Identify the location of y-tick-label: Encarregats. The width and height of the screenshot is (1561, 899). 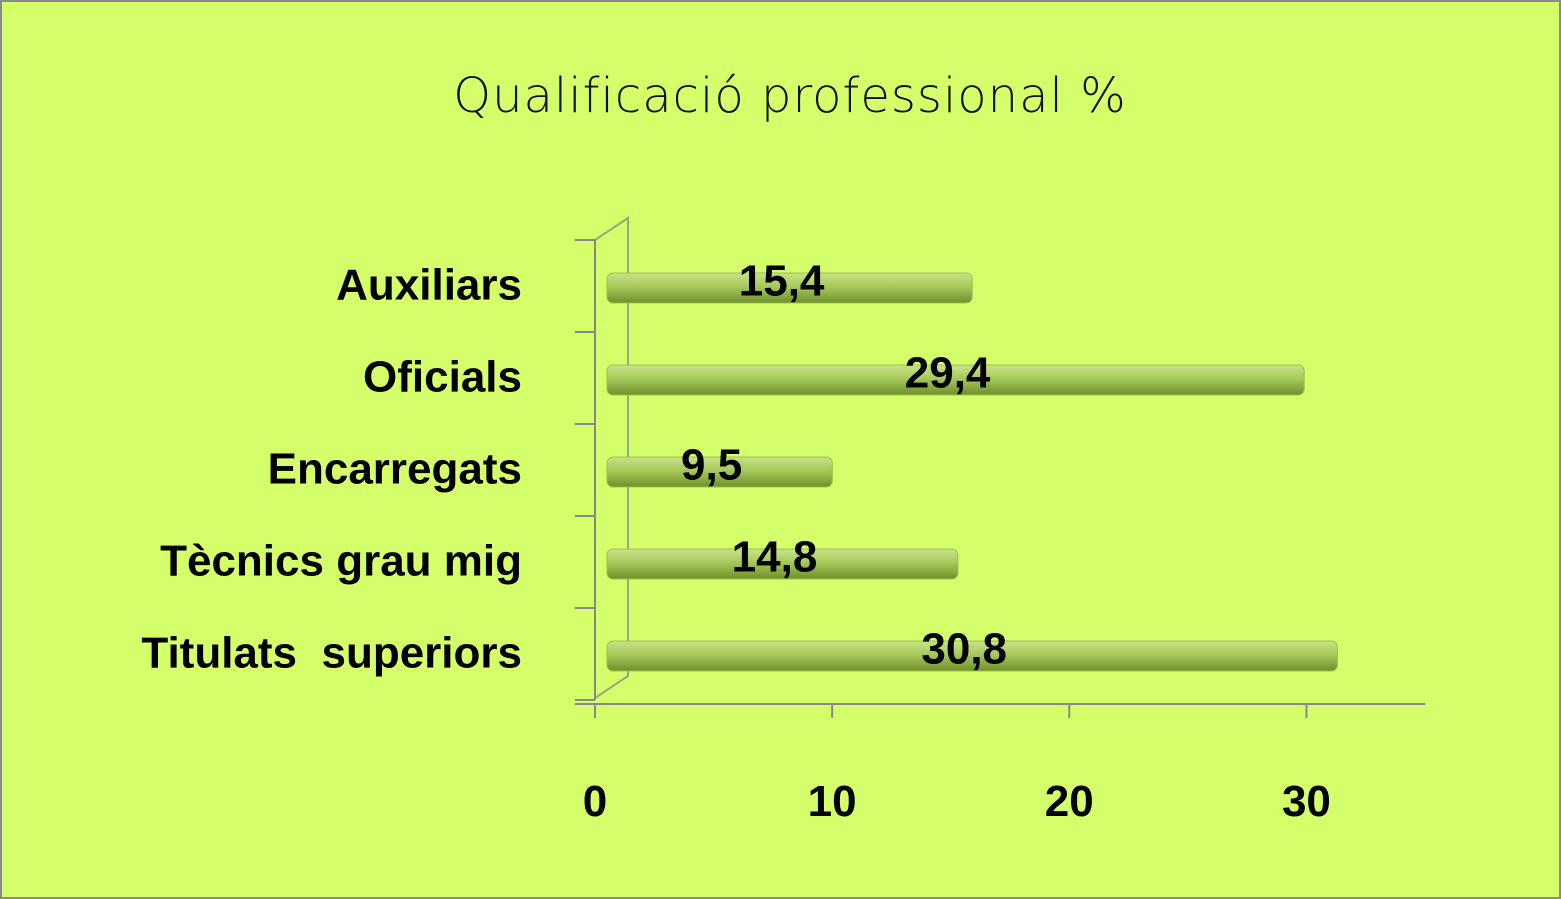
(395, 469).